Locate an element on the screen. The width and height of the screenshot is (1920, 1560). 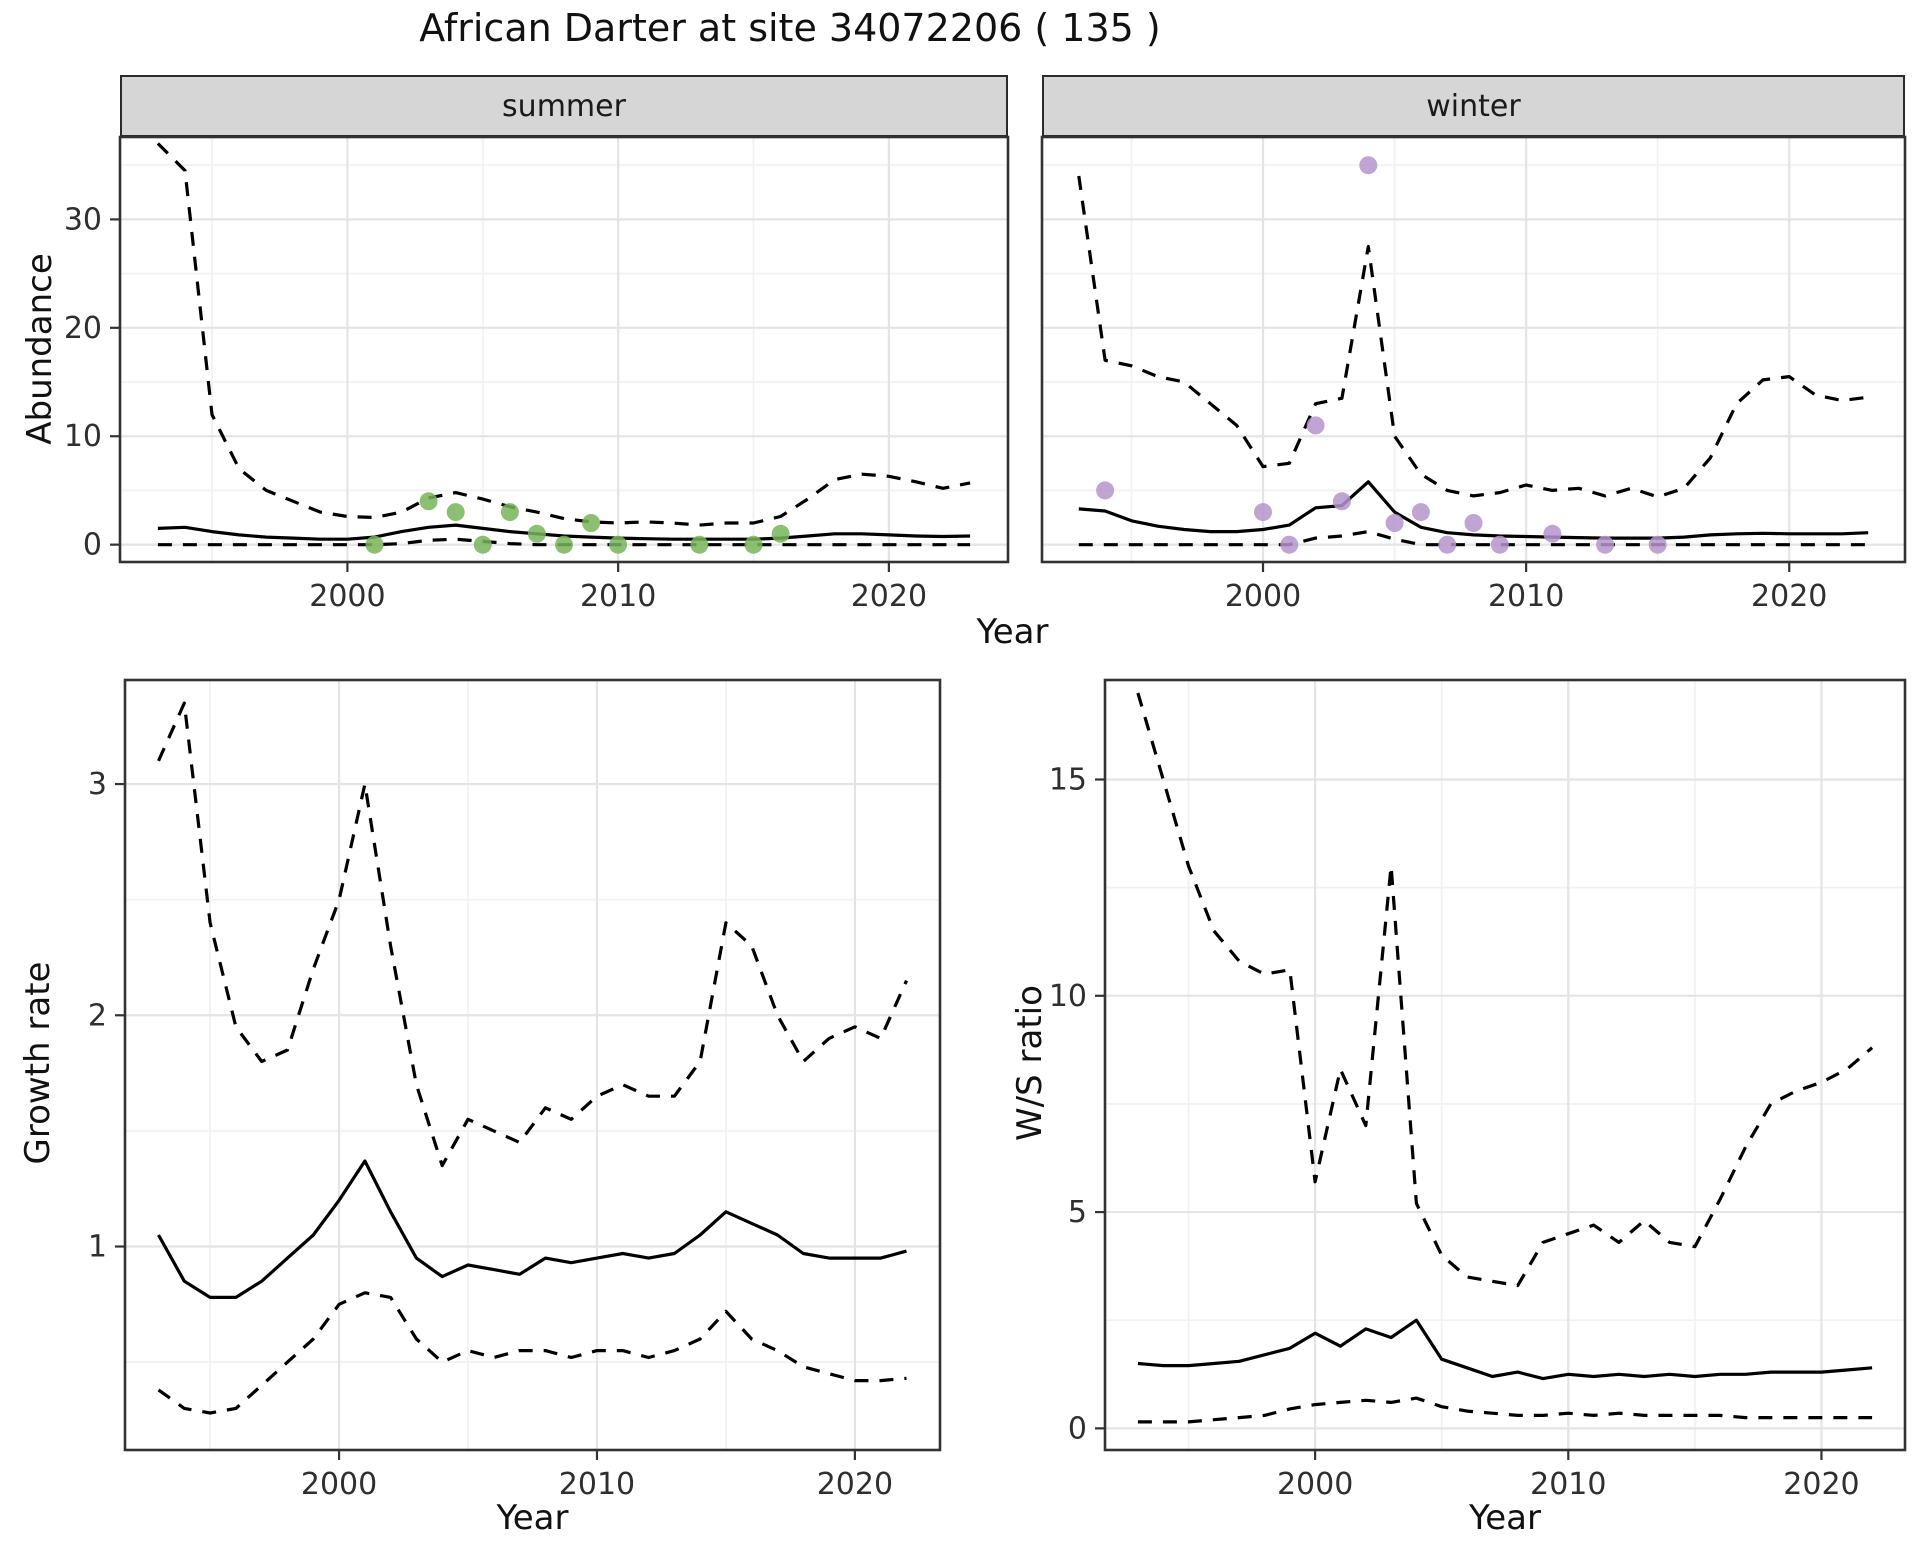
facet-strip-summer-label: summer is located at coordinates (564, 106).